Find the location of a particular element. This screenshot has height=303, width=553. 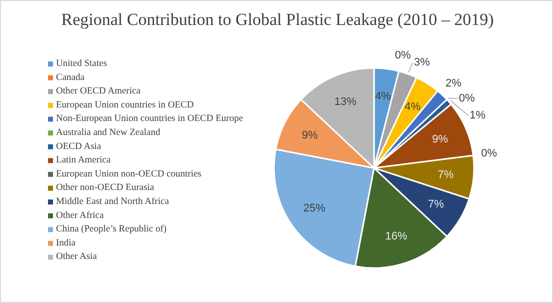

legend-label: Canada is located at coordinates (71, 77).